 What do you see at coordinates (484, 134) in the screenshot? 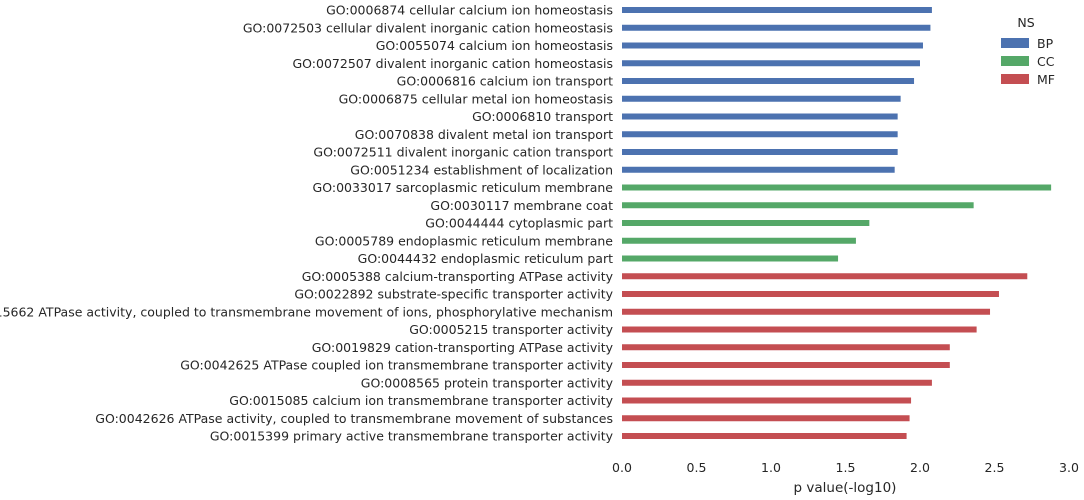
I see `category-label: GO:0070838 divalent metal ion transport` at bounding box center [484, 134].